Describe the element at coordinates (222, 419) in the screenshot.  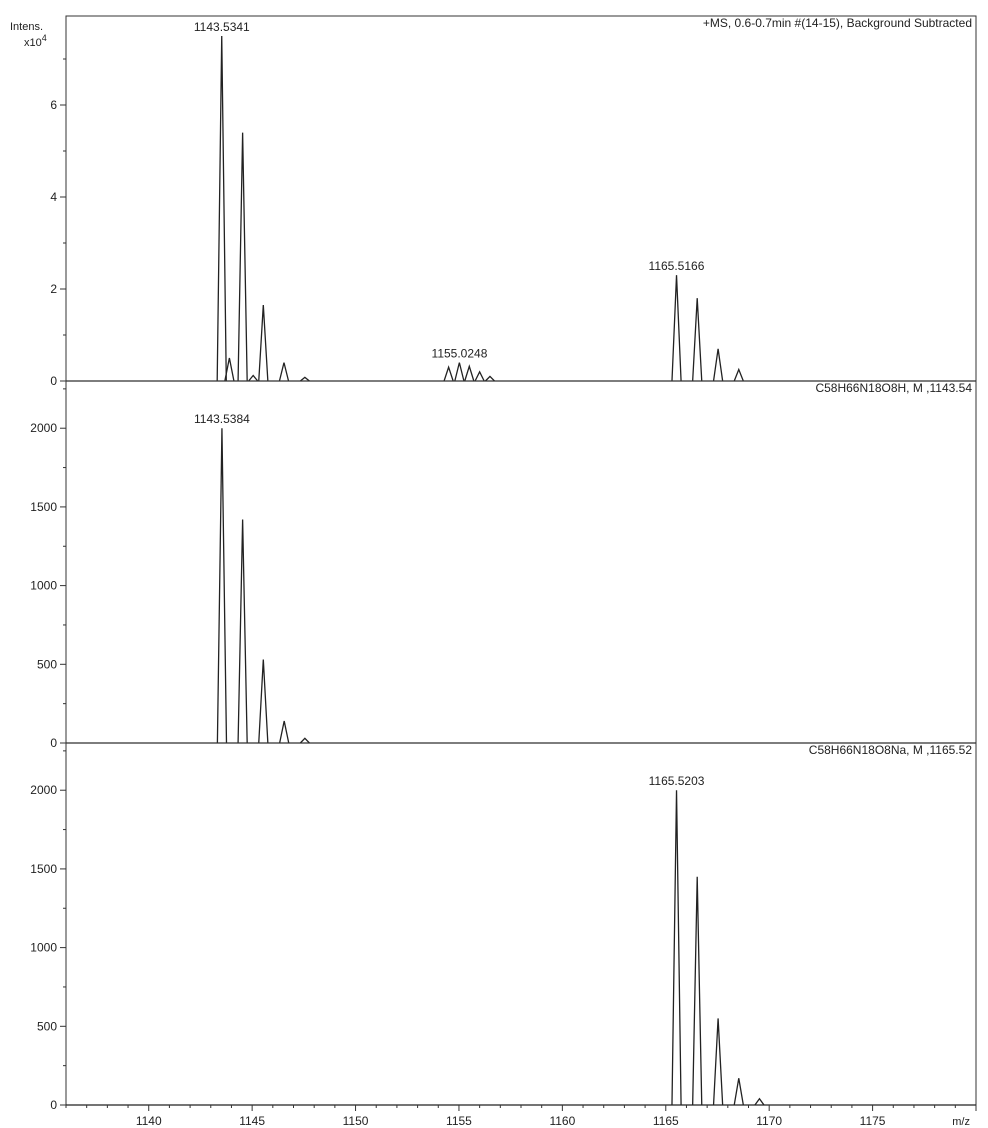
I see `peak-label: 1143.5384` at that location.